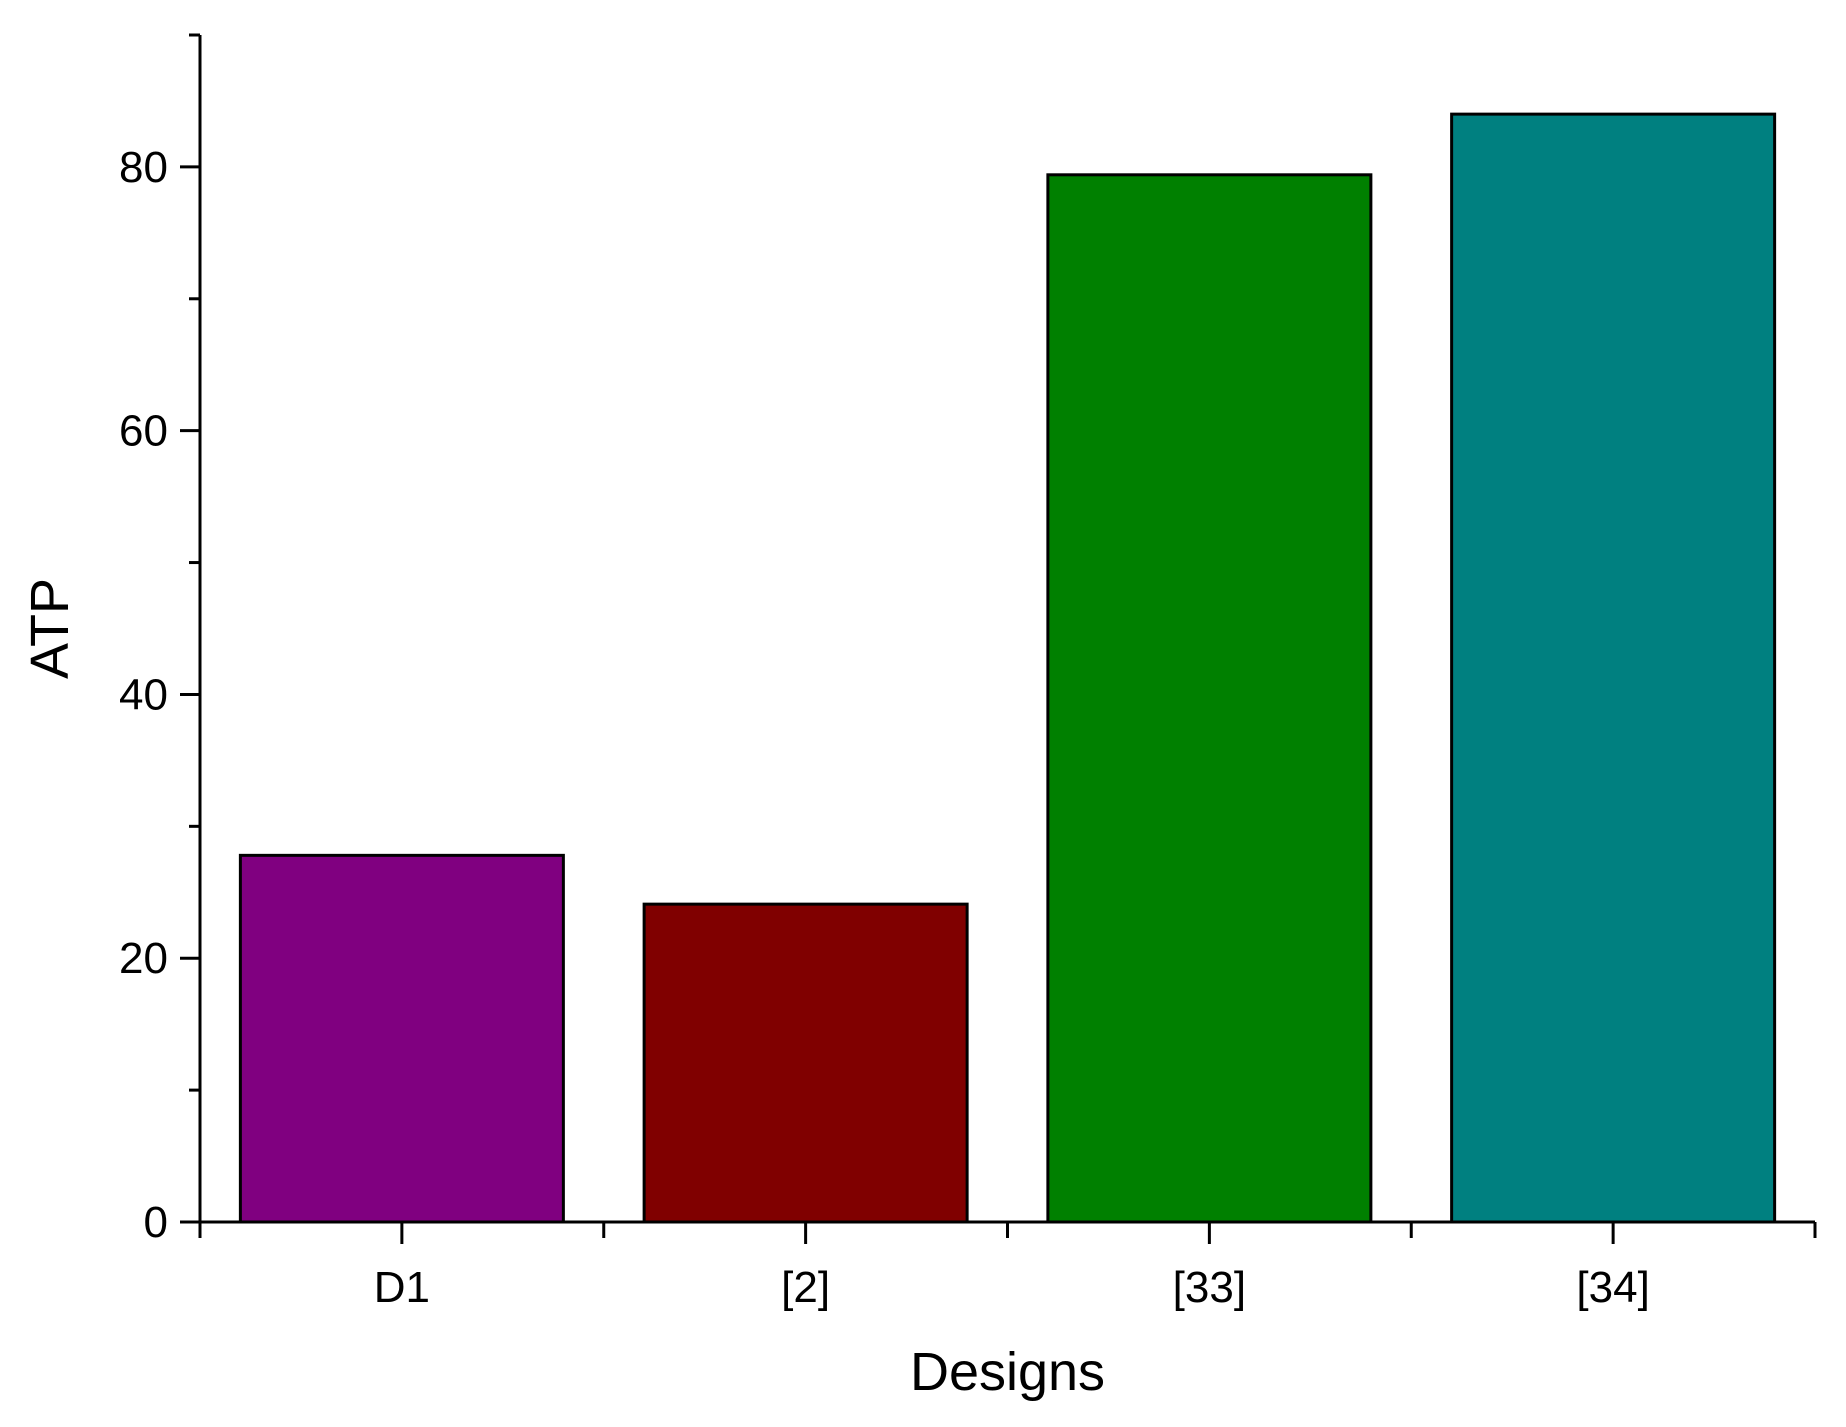 The image size is (1846, 1427). I want to click on y-tick-label: 80, so click(143, 167).